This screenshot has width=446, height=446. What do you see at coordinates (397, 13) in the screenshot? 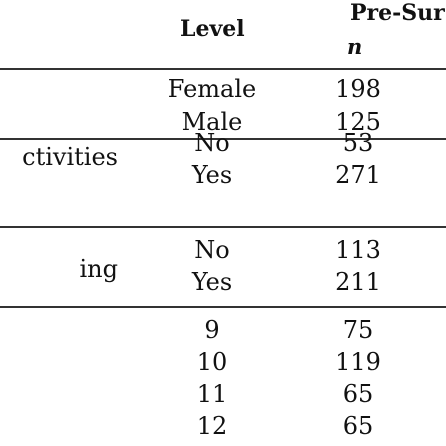
I see `column-header-pre-survey: Pre-Sur` at bounding box center [397, 13].